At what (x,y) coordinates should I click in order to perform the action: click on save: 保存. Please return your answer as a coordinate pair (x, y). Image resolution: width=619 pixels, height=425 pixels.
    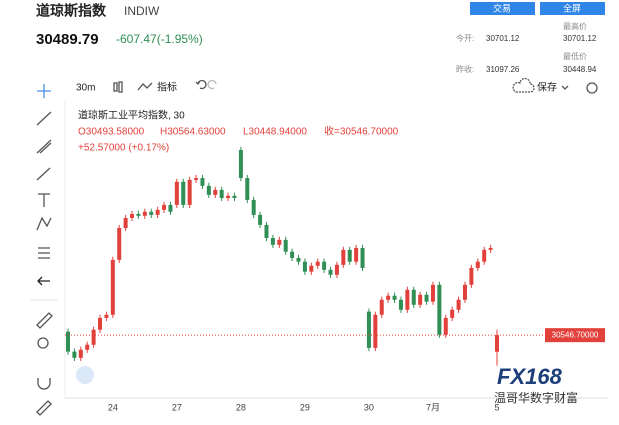
    Looking at the image, I should click on (547, 87).